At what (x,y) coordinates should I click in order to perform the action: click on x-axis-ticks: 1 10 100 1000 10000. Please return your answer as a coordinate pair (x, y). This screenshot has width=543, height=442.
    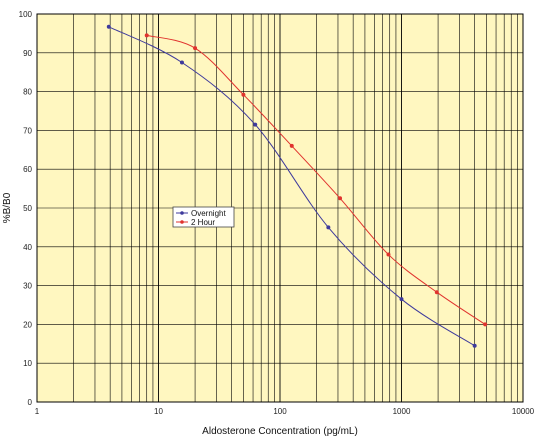
    Looking at the image, I should click on (285, 411).